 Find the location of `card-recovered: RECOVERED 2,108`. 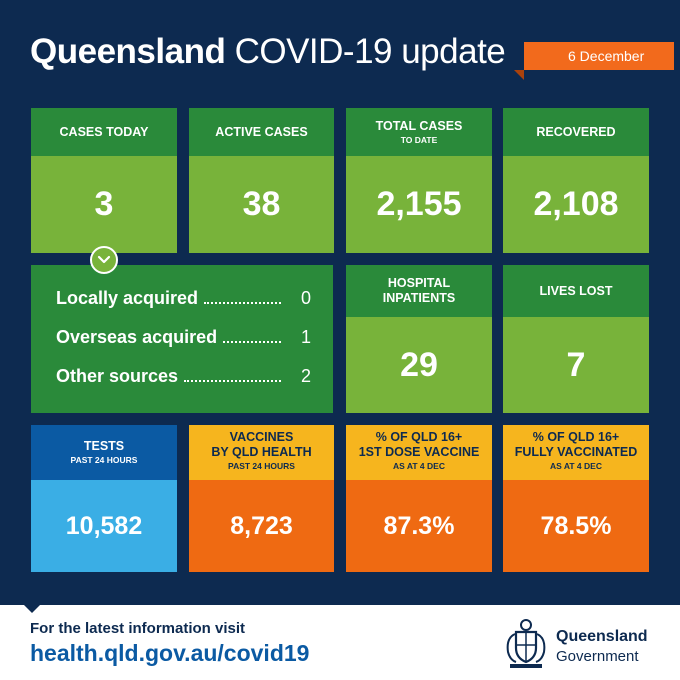

card-recovered: RECOVERED 2,108 is located at coordinates (576, 180).